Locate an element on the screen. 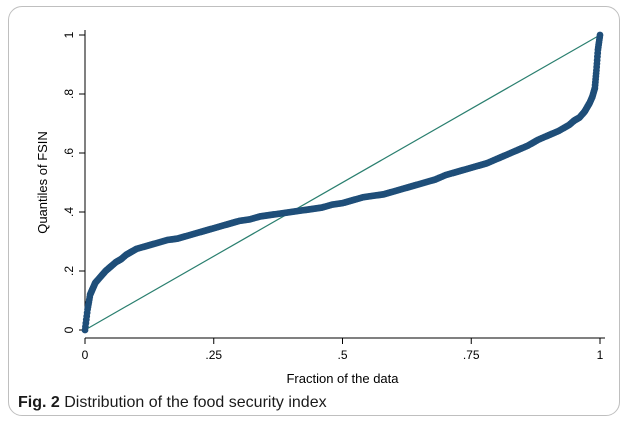 The width and height of the screenshot is (629, 425). data-point is located at coordinates (600, 35).